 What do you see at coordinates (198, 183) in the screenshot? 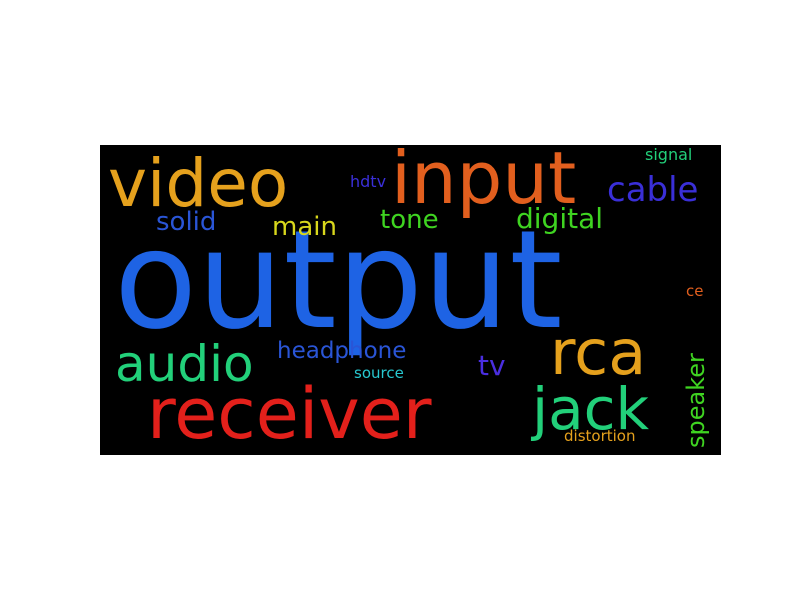
I see `word-video: video` at bounding box center [198, 183].